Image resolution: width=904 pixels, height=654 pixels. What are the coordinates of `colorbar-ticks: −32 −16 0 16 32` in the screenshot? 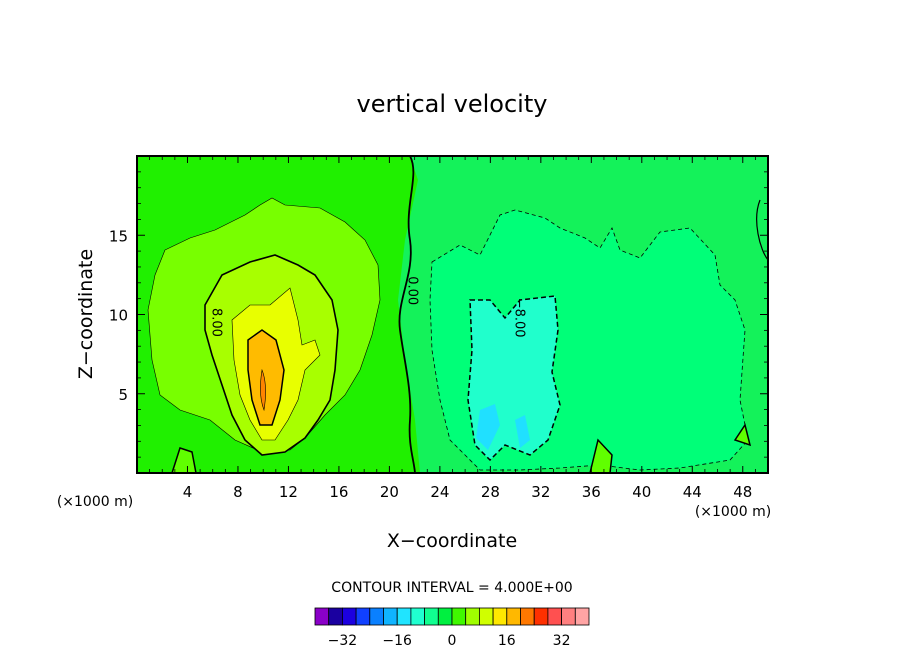 It's located at (449, 641).